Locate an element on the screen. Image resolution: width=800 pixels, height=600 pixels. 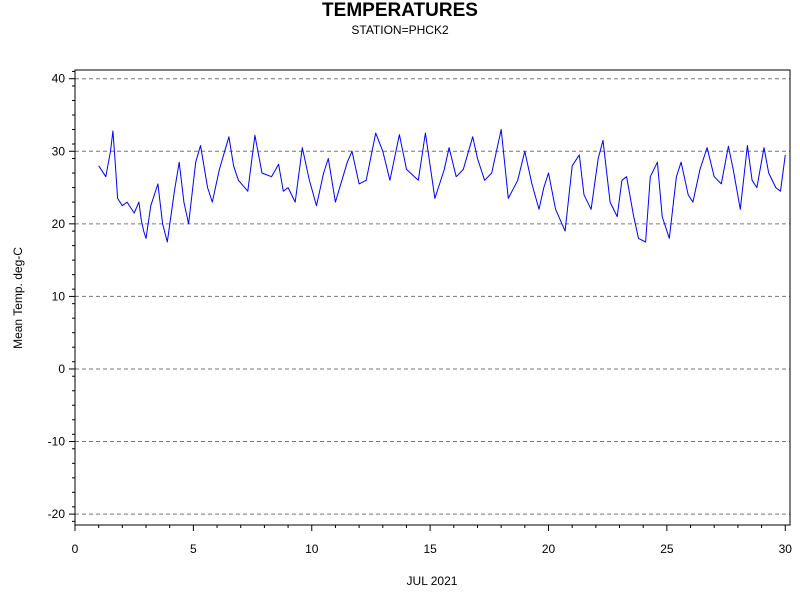
x-tick-label: 0 is located at coordinates (75, 549).